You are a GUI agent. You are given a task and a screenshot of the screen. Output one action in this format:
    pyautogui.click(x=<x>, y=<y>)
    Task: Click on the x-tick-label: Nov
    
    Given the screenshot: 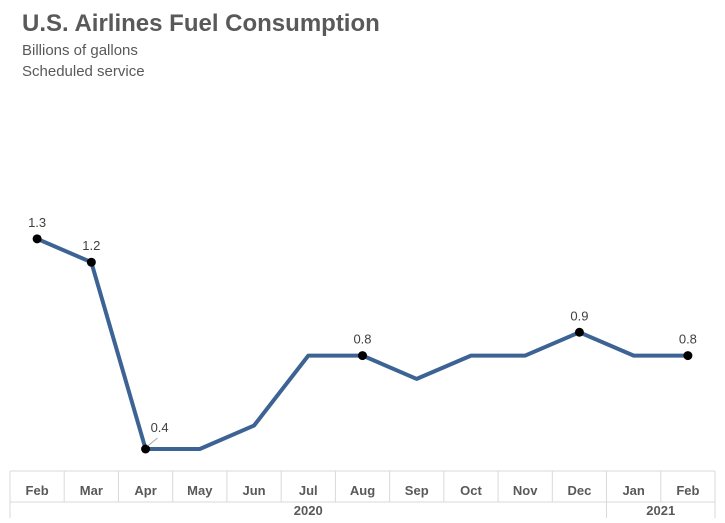 What is the action you would take?
    pyautogui.click(x=525, y=490)
    